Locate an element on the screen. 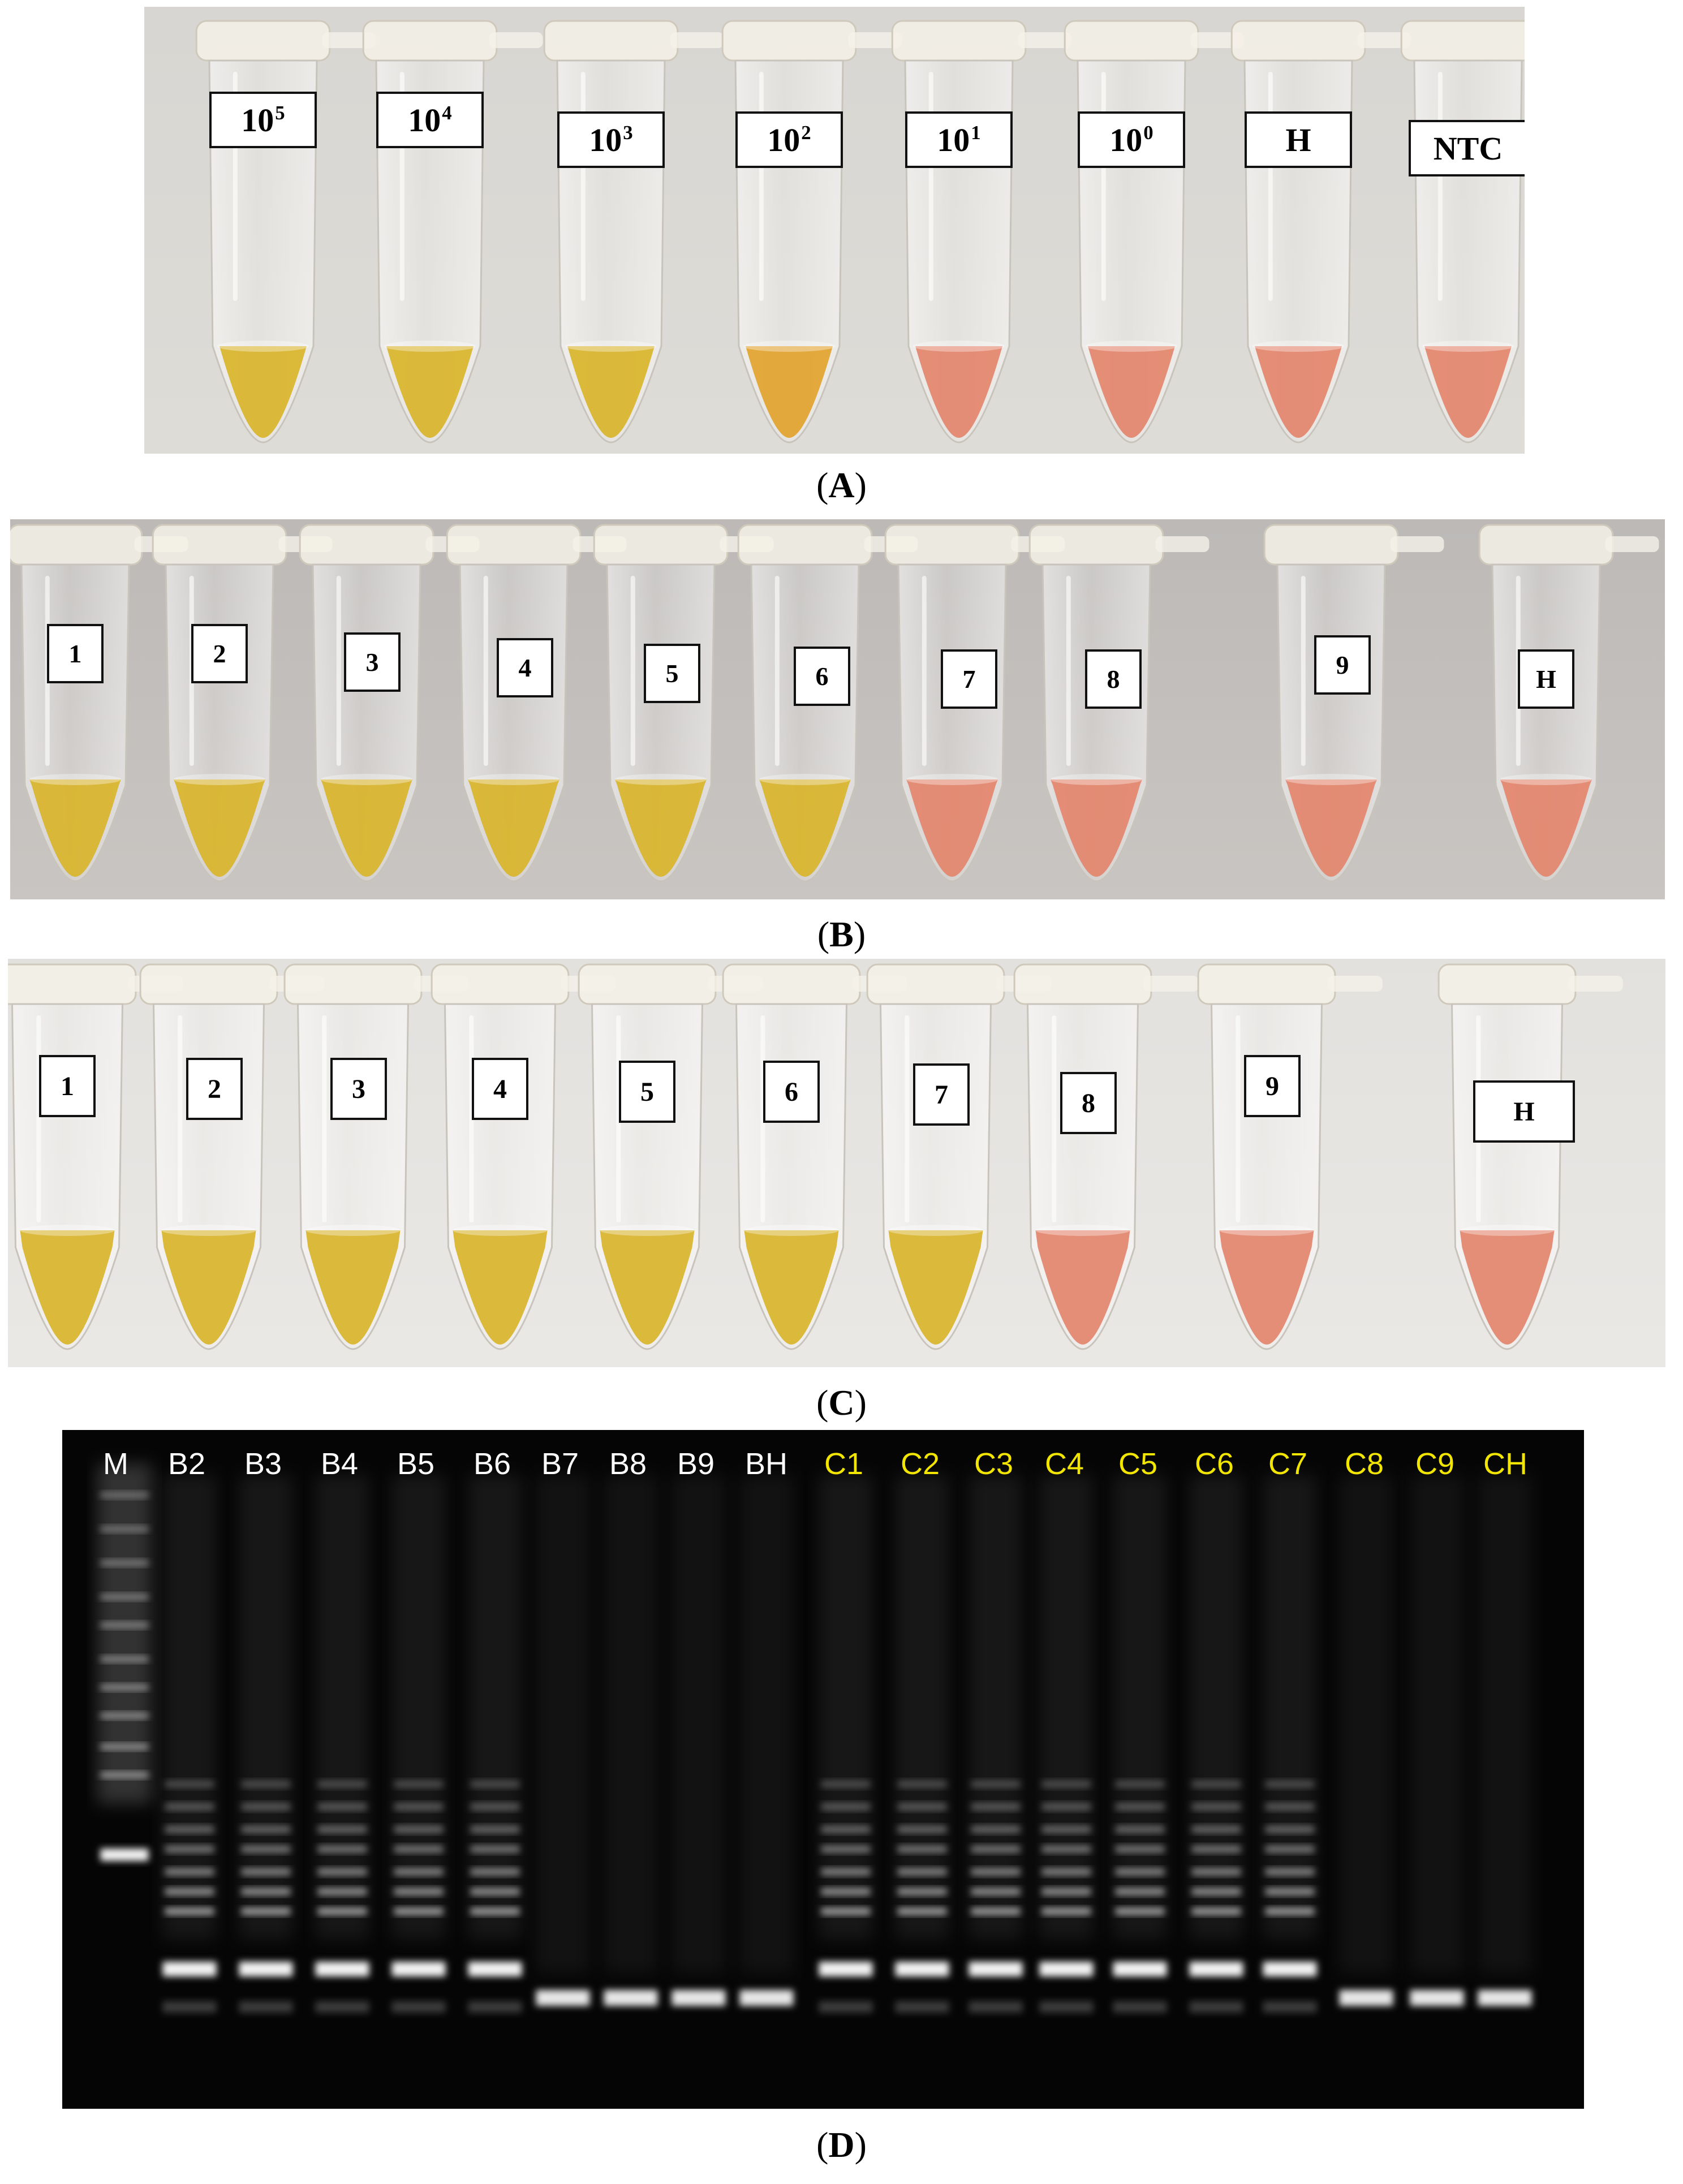 This screenshot has height=2184, width=1683. panel-b-tube-label-10: H is located at coordinates (1546, 679).